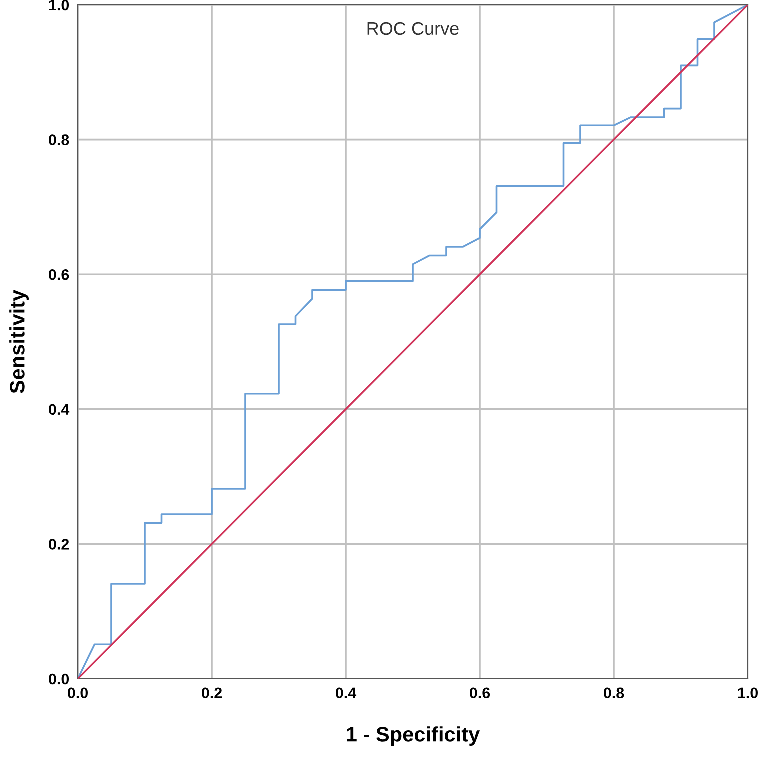 The width and height of the screenshot is (762, 758). What do you see at coordinates (59, 274) in the screenshot?
I see `y-tick-label: 0.6` at bounding box center [59, 274].